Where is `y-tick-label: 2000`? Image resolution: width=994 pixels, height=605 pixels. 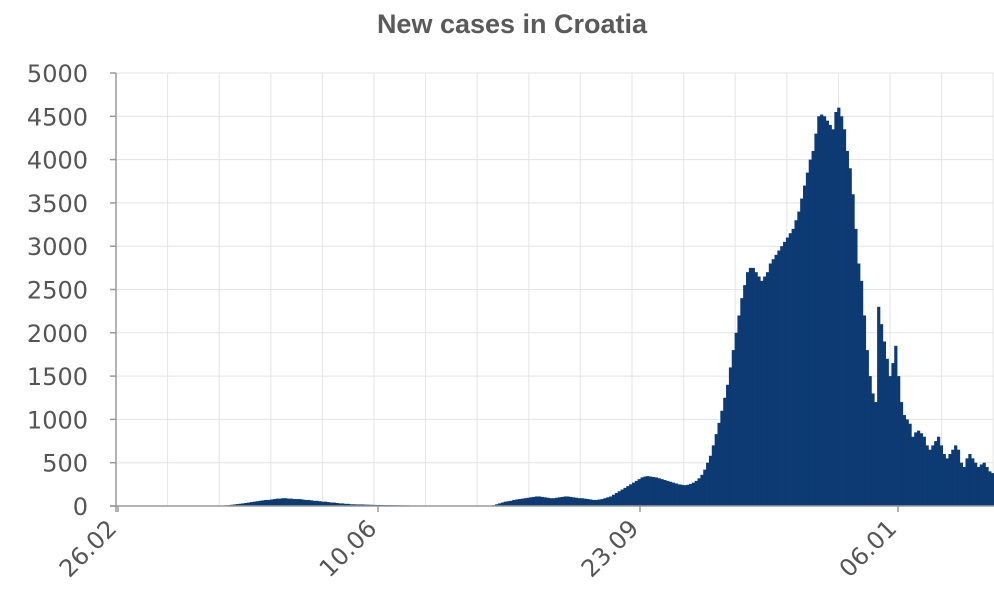 y-tick-label: 2000 is located at coordinates (57, 334).